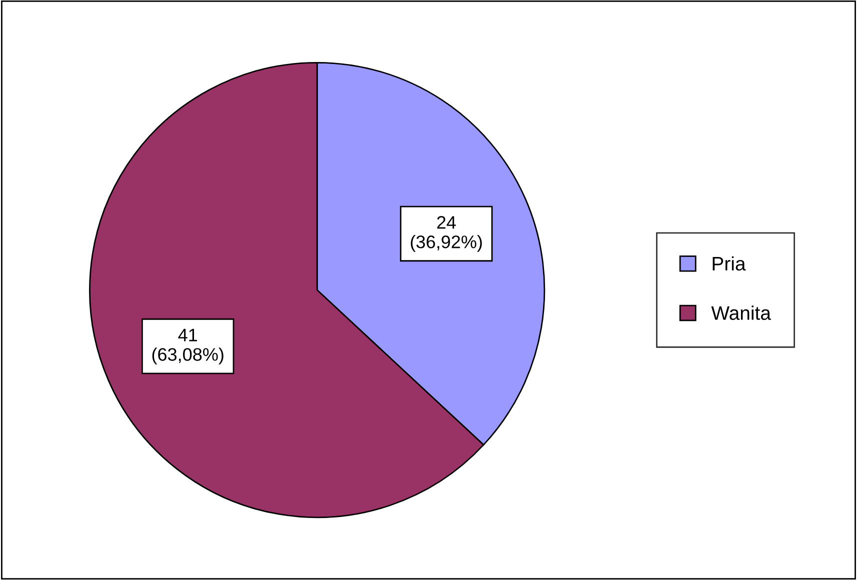 The height and width of the screenshot is (580, 857). Describe the element at coordinates (729, 263) in the screenshot. I see `legend-label: Pria` at that location.